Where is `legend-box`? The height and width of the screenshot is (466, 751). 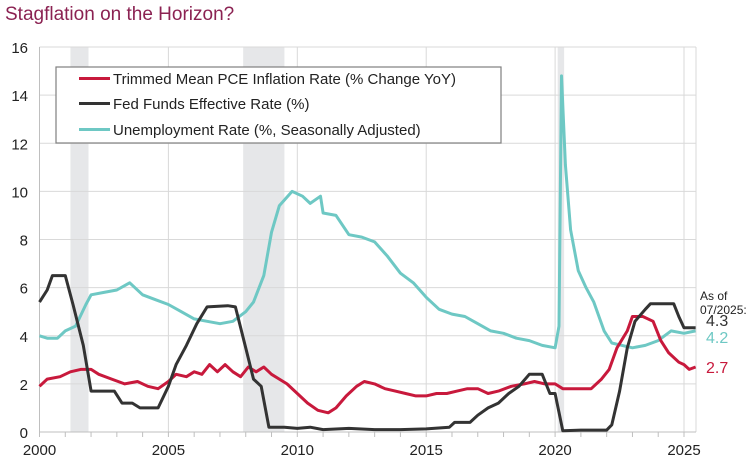 legend-box is located at coordinates (278, 105).